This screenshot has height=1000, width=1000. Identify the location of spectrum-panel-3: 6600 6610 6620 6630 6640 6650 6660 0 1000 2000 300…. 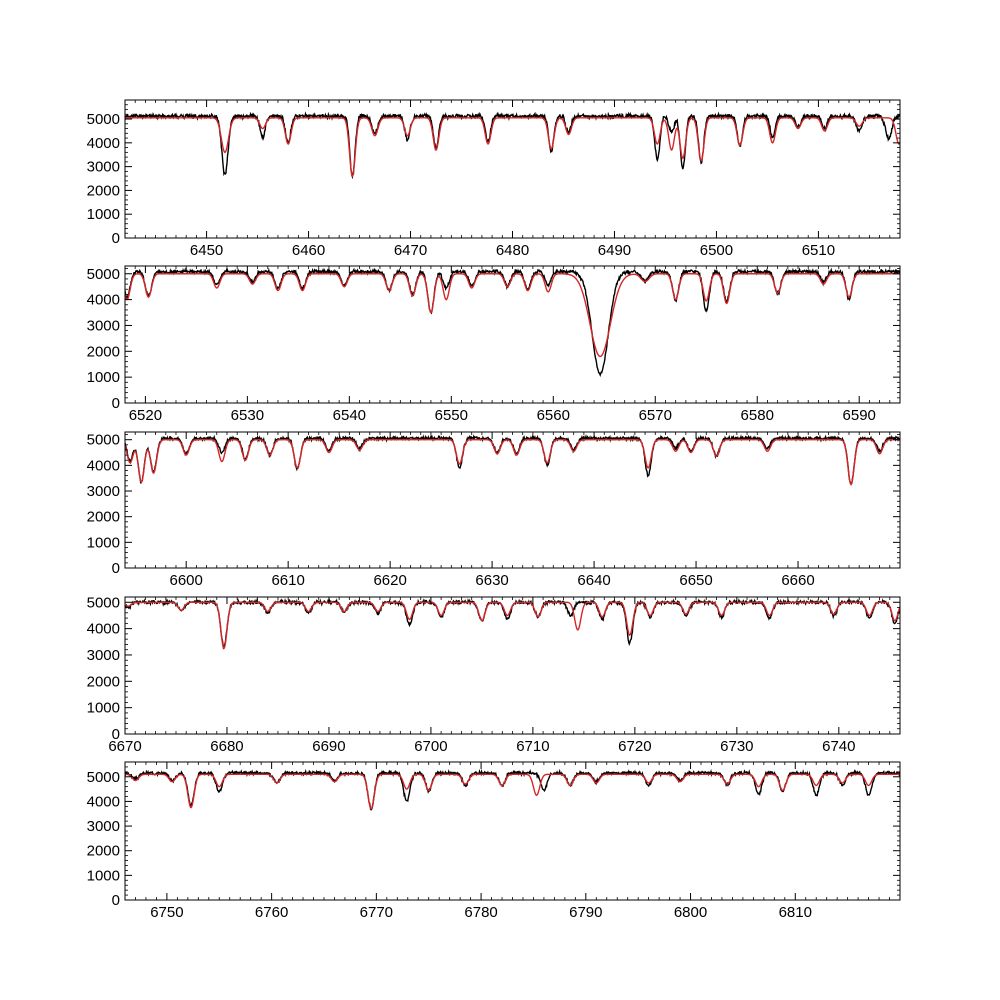
(494, 510).